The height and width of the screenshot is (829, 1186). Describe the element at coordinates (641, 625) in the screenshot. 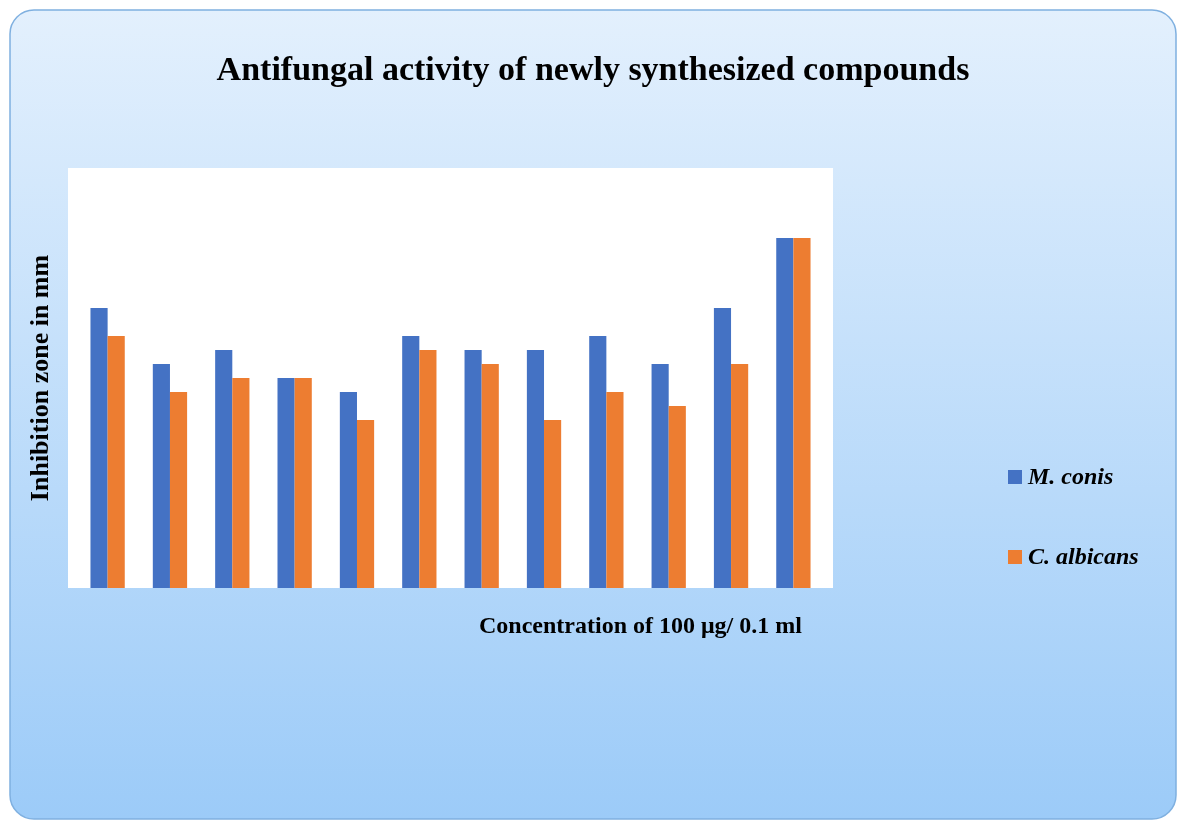

I see `x-axis-title: Concentration of 100 μg/ 0.1 ml` at that location.